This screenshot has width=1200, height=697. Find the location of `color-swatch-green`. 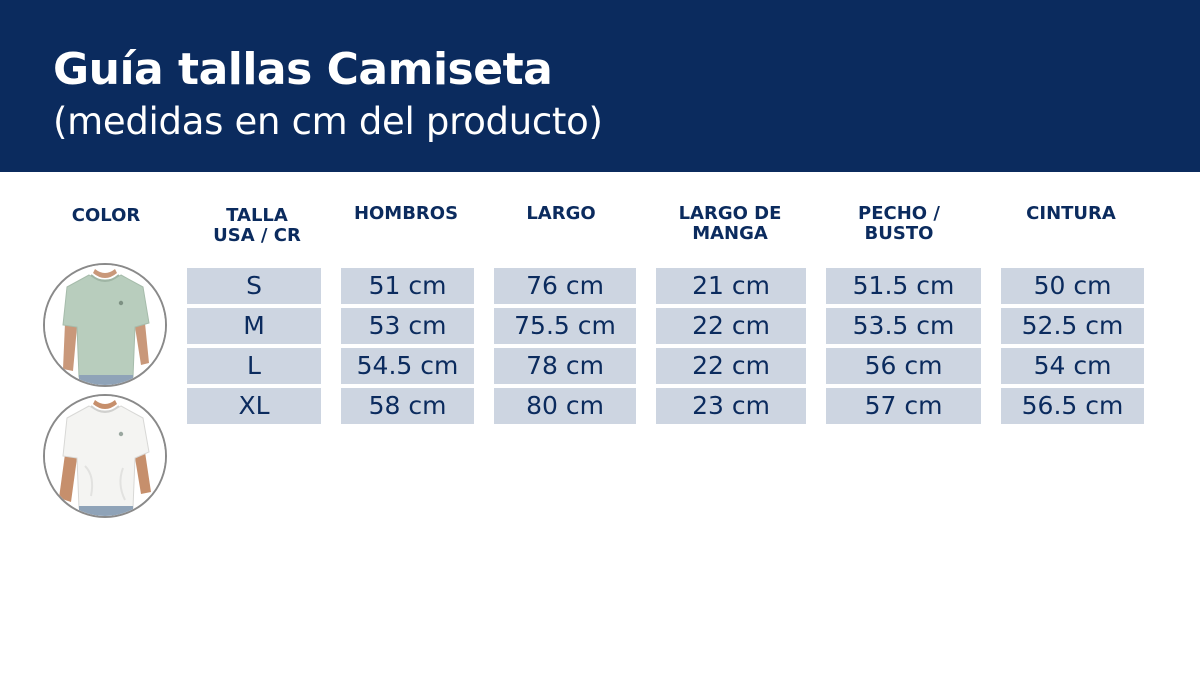

color-swatch-green is located at coordinates (105, 325).